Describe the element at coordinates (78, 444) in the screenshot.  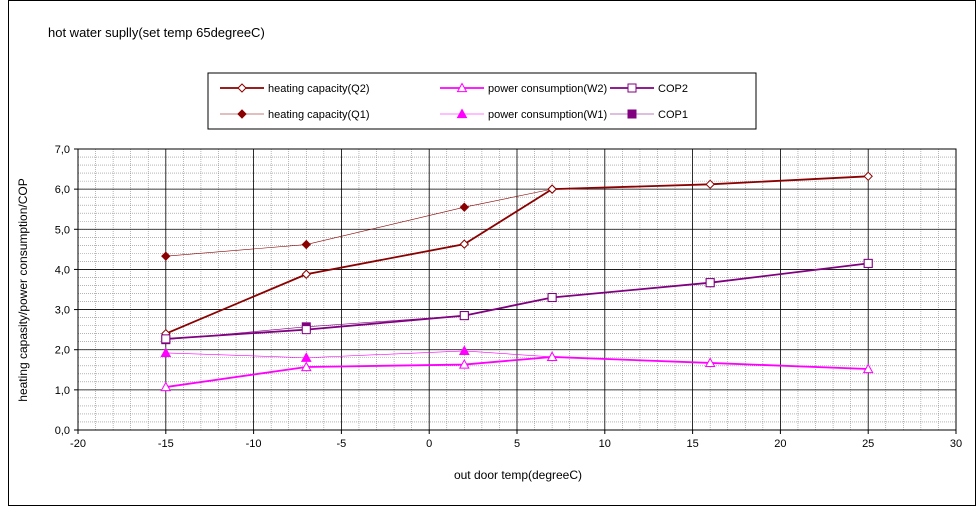
I see `x-tick-label: -20` at that location.